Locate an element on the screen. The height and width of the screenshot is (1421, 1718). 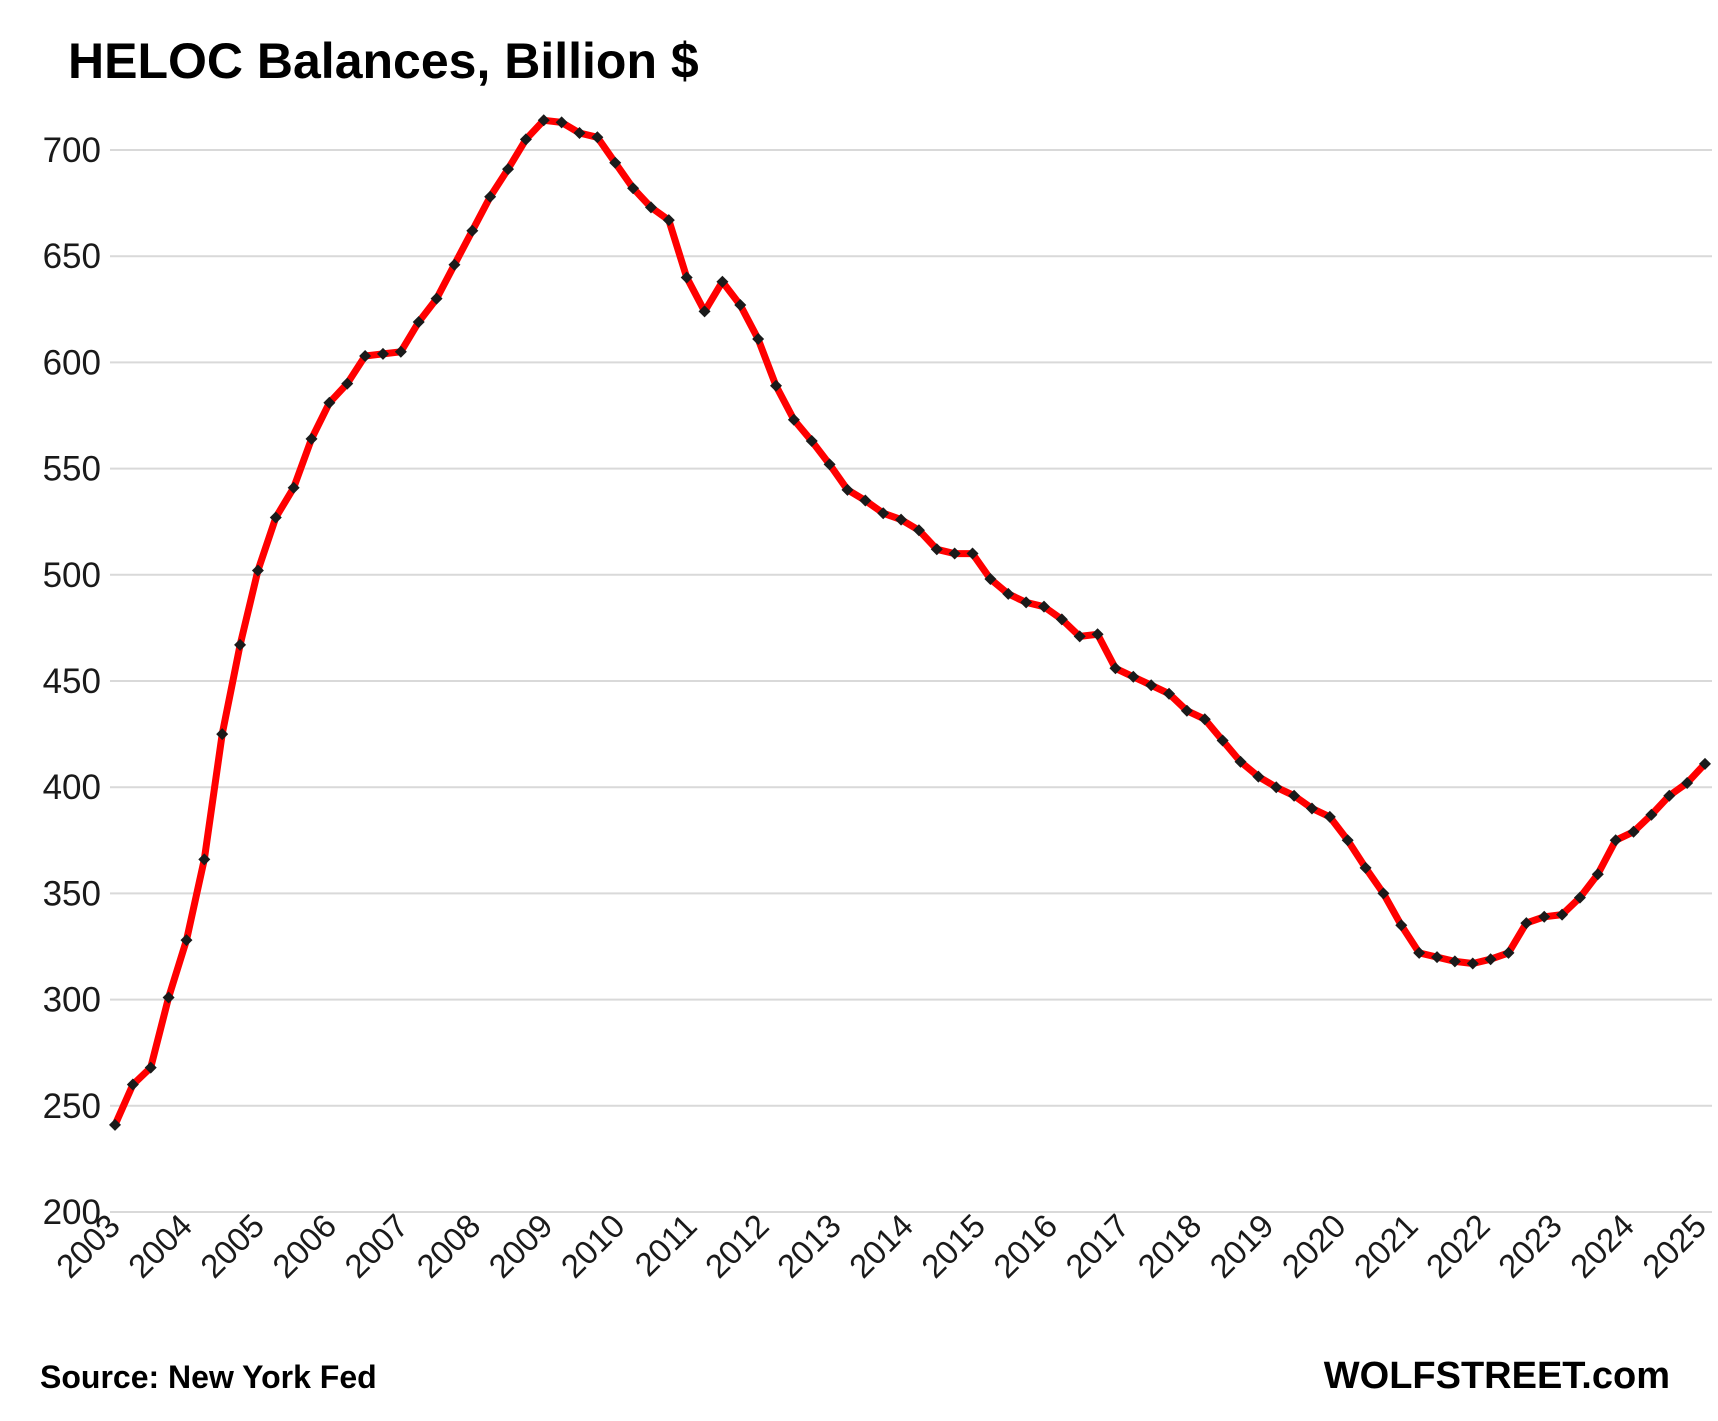
x-tick-label: 2006 is located at coordinates (304, 1246).